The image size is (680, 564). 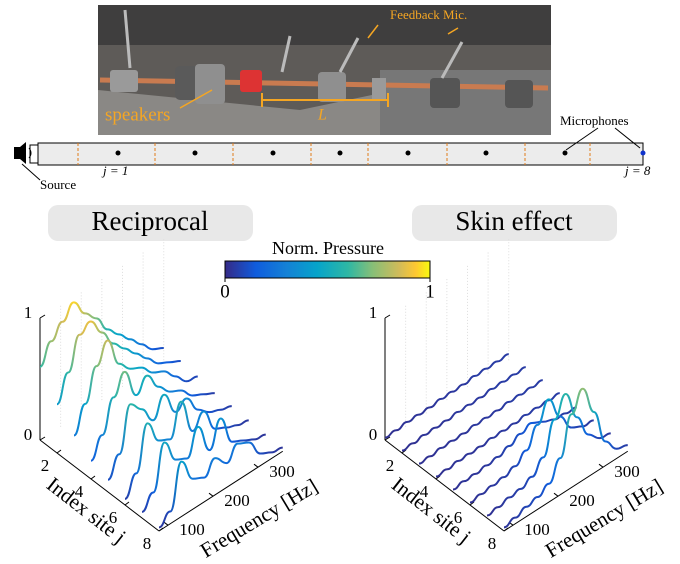 What do you see at coordinates (58, 184) in the screenshot?
I see `source-label: Source` at bounding box center [58, 184].